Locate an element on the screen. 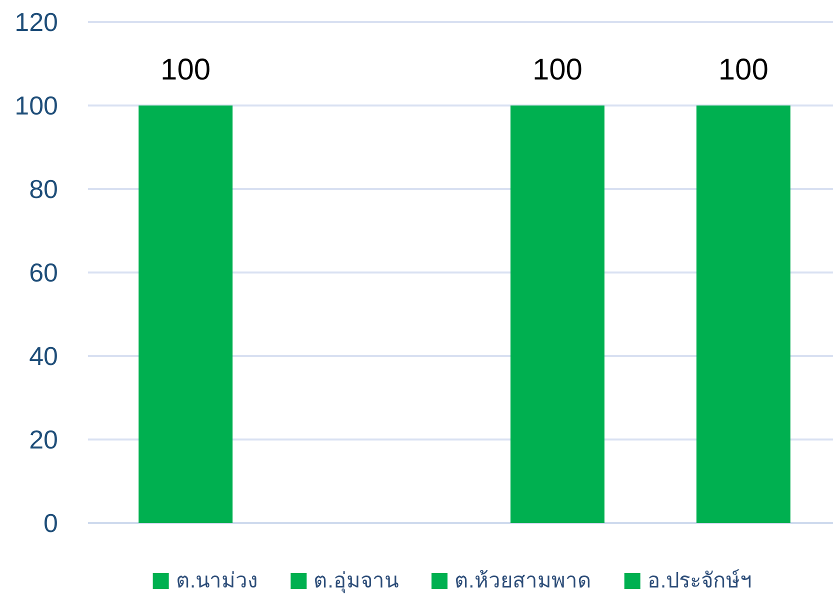 Image resolution: width=833 pixels, height=595 pixels. y-tick-label: 80 is located at coordinates (43, 189).